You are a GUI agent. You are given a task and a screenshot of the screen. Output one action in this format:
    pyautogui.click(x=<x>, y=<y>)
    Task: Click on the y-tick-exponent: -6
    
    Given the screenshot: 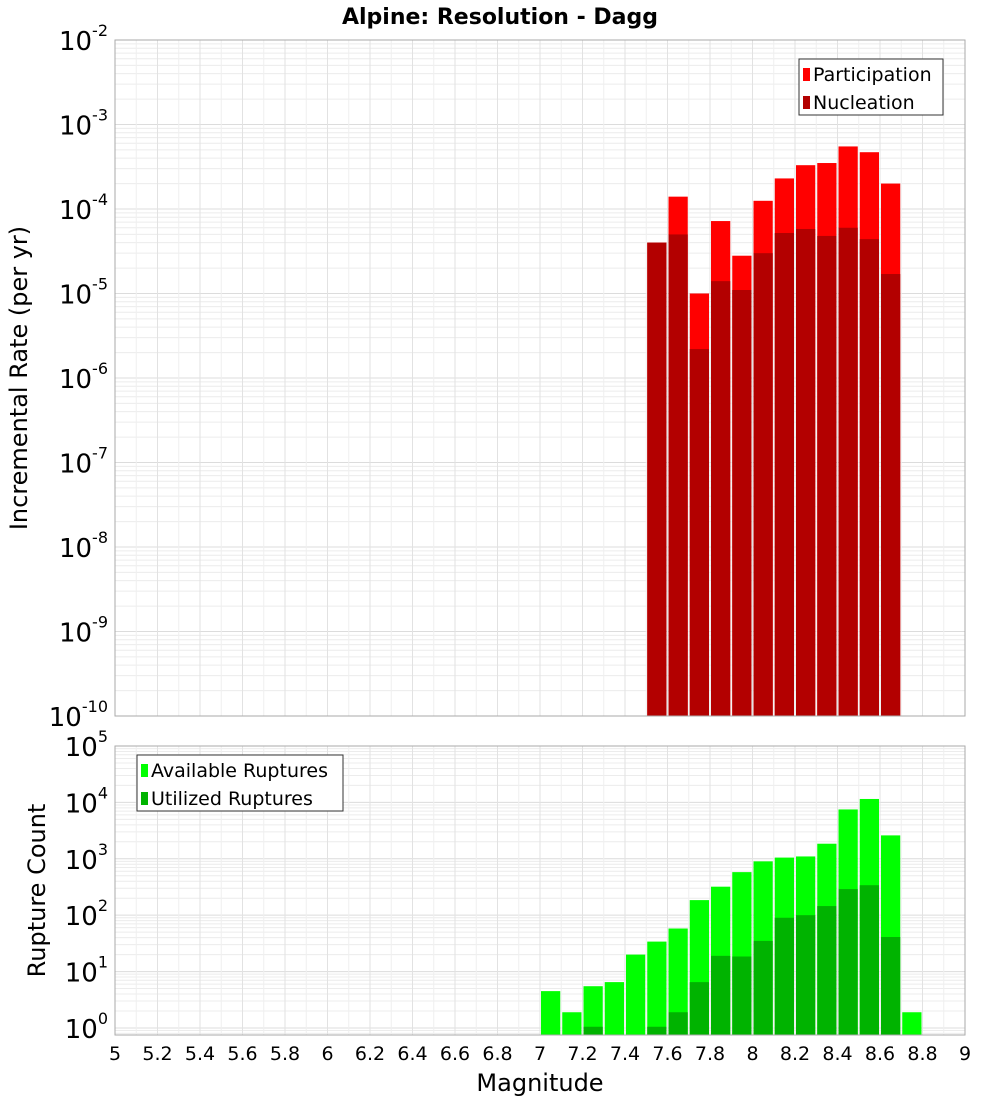 What is the action you would take?
    pyautogui.click(x=100, y=368)
    